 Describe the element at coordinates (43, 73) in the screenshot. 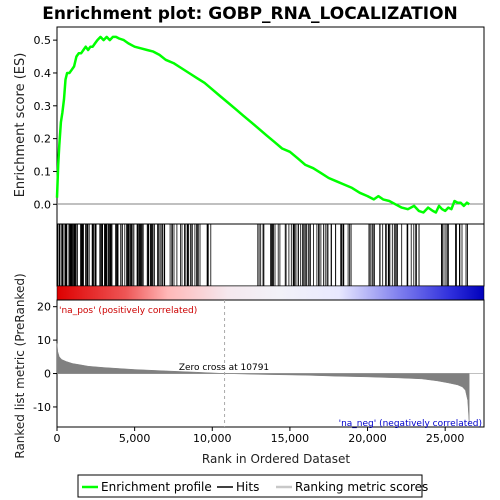

I see `es-y-tick-label: 0.4` at that location.